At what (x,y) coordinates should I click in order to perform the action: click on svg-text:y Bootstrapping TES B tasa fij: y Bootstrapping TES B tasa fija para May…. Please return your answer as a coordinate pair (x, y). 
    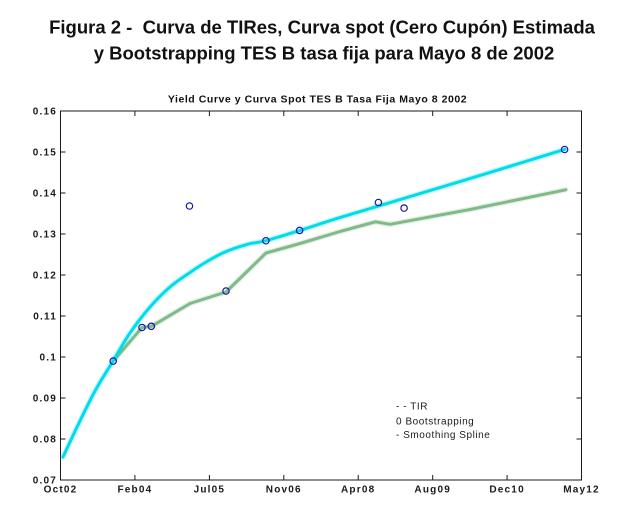
    Looking at the image, I should click on (324, 53).